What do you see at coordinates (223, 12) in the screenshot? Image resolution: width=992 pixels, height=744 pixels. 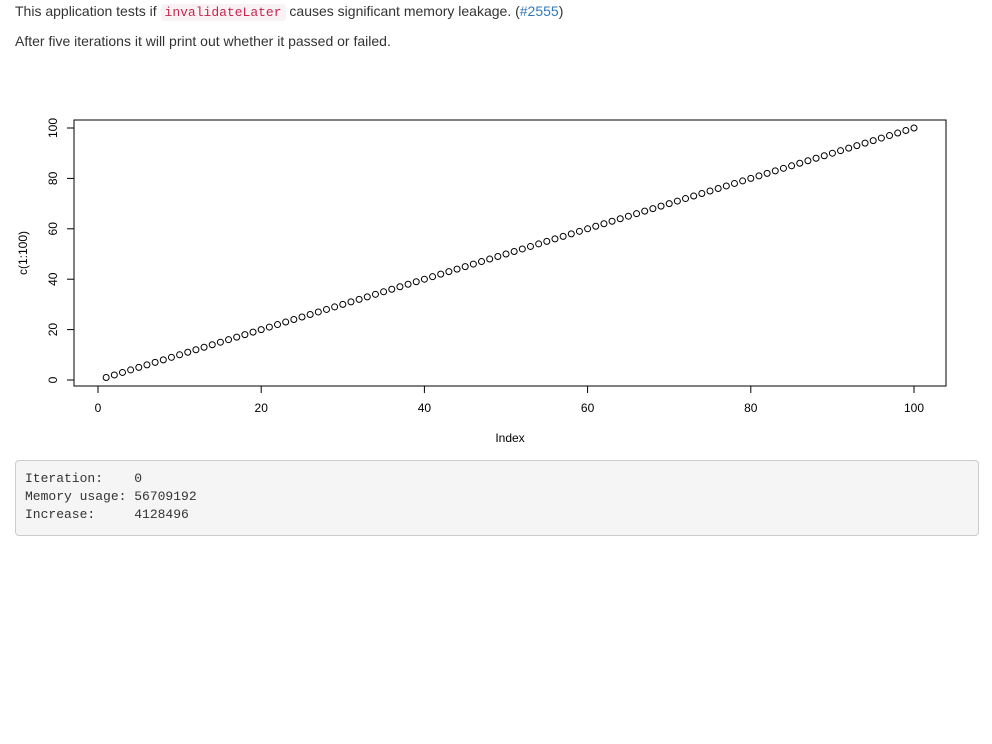 I see `invalidate-later-code: invalidateLater` at bounding box center [223, 12].